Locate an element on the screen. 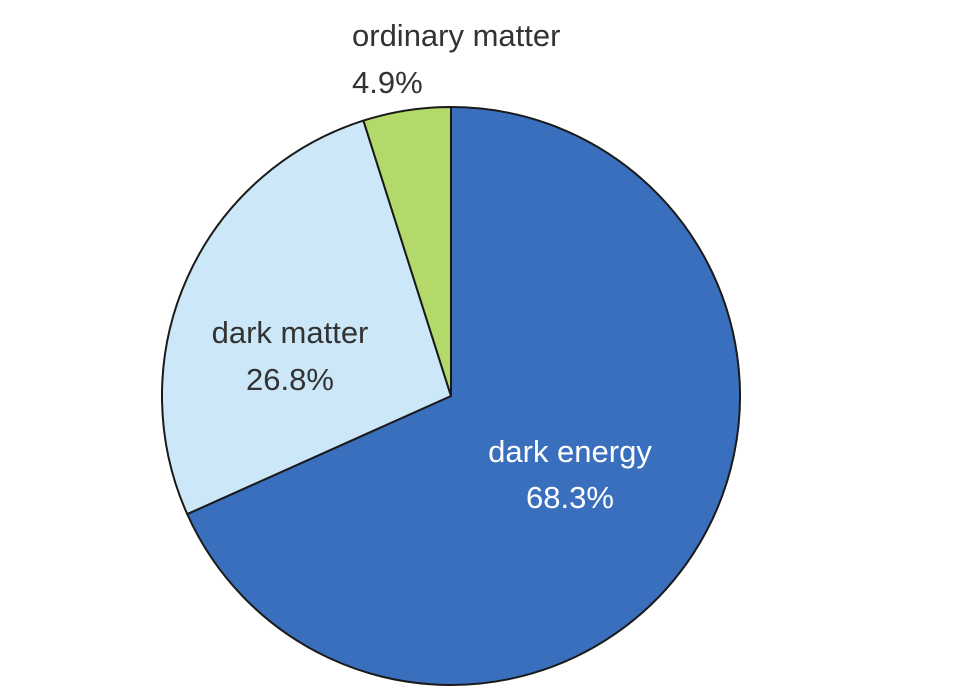 This screenshot has height=696, width=974. slice-label-ordinary-matter: ordinary matter is located at coordinates (456, 35).